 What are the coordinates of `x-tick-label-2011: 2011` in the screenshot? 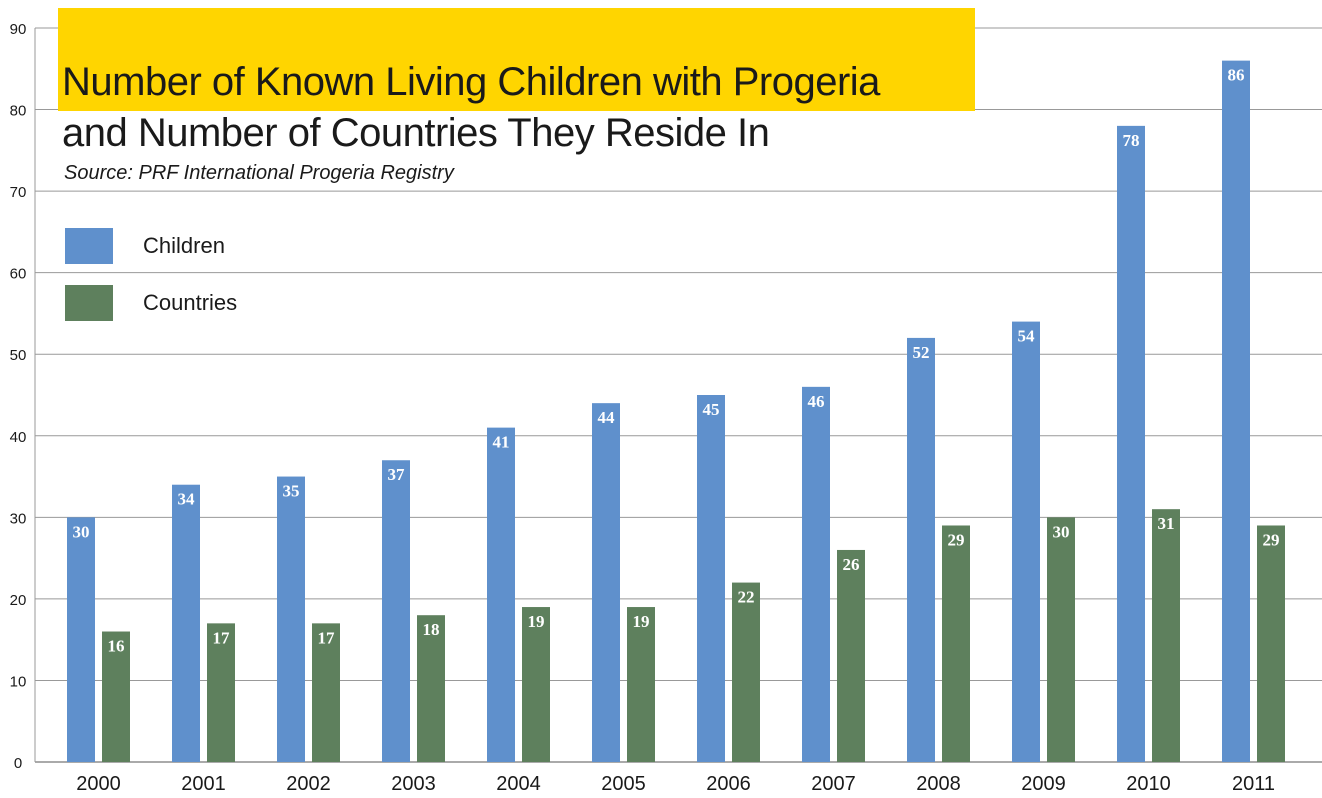 It's located at (1253, 784).